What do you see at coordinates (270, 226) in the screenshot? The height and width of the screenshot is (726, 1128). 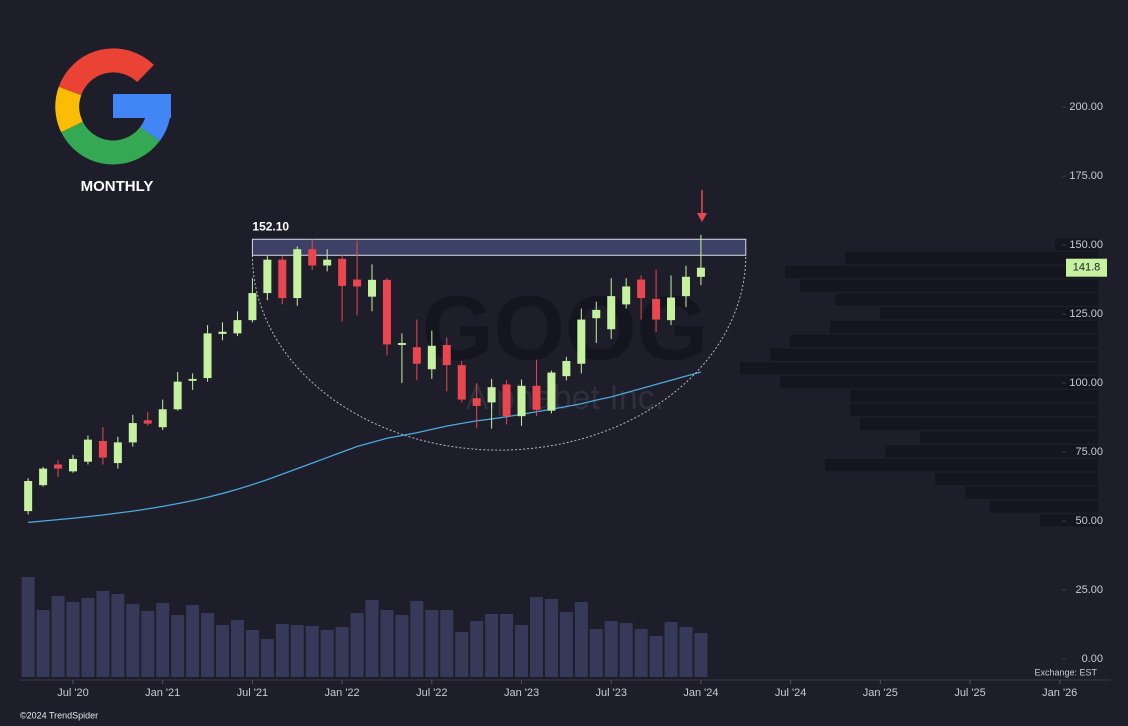 I see `resistance-label: 152.10` at bounding box center [270, 226].